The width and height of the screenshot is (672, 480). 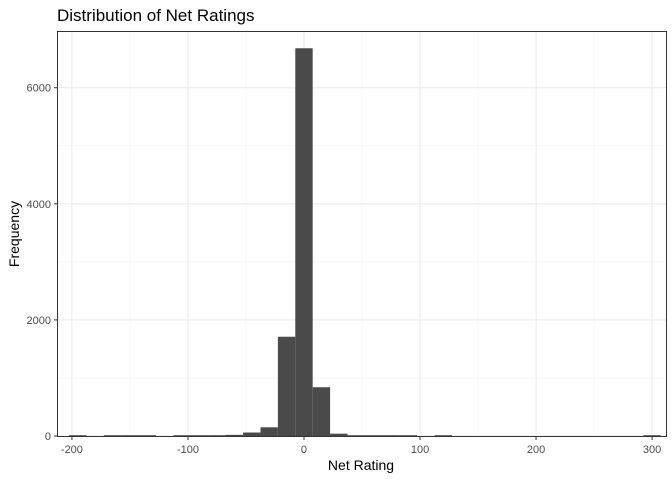 What do you see at coordinates (652, 450) in the screenshot?
I see `x-tick-label: 300` at bounding box center [652, 450].